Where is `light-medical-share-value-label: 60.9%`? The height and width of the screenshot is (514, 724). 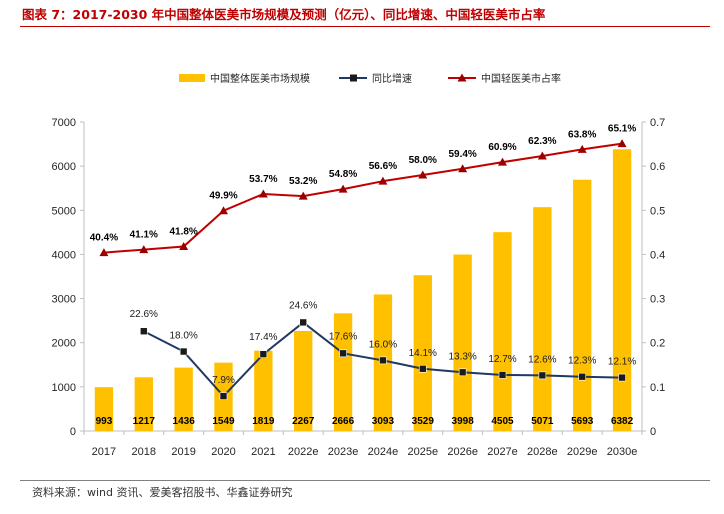
light-medical-share-value-label: 60.9% is located at coordinates (502, 147).